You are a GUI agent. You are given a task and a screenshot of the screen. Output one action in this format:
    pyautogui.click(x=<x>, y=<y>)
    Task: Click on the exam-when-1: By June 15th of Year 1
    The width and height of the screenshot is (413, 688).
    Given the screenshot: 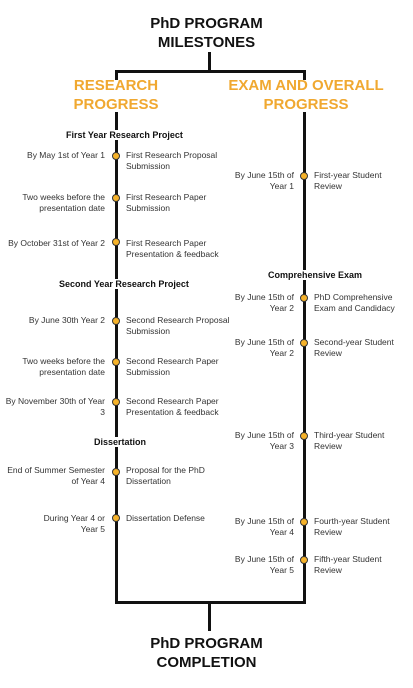 What is the action you would take?
    pyautogui.click(x=264, y=180)
    